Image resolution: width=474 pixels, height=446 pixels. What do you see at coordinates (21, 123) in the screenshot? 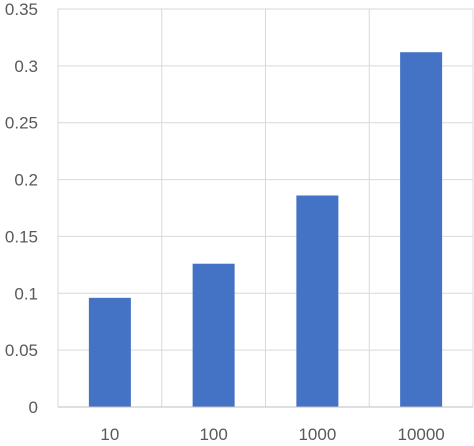
I see `y-tick-label: 0.25` at bounding box center [21, 123].